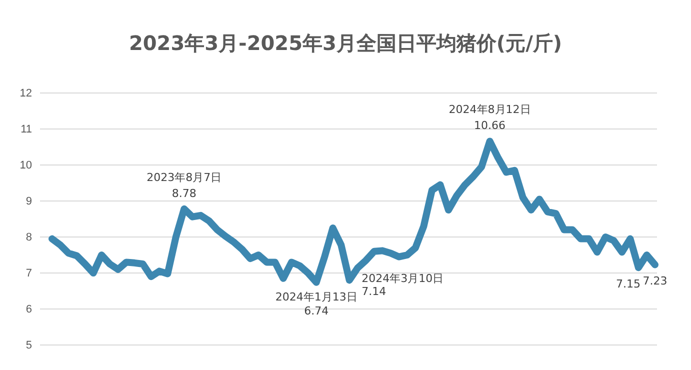 This screenshot has height=370, width=691. What do you see at coordinates (374, 291) in the screenshot?
I see `data-label: 7.14` at bounding box center [374, 291].